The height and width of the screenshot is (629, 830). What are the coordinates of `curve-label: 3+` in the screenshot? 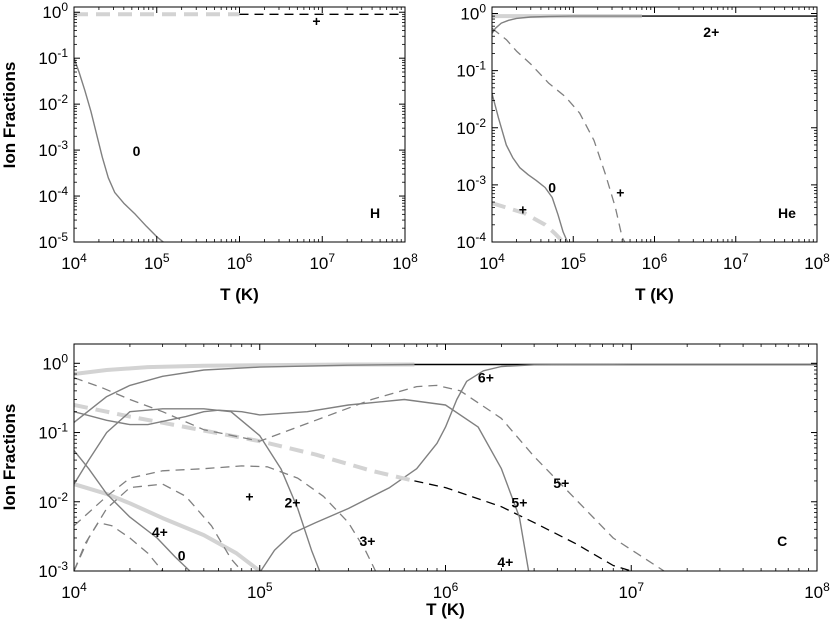 It's located at (367, 541).